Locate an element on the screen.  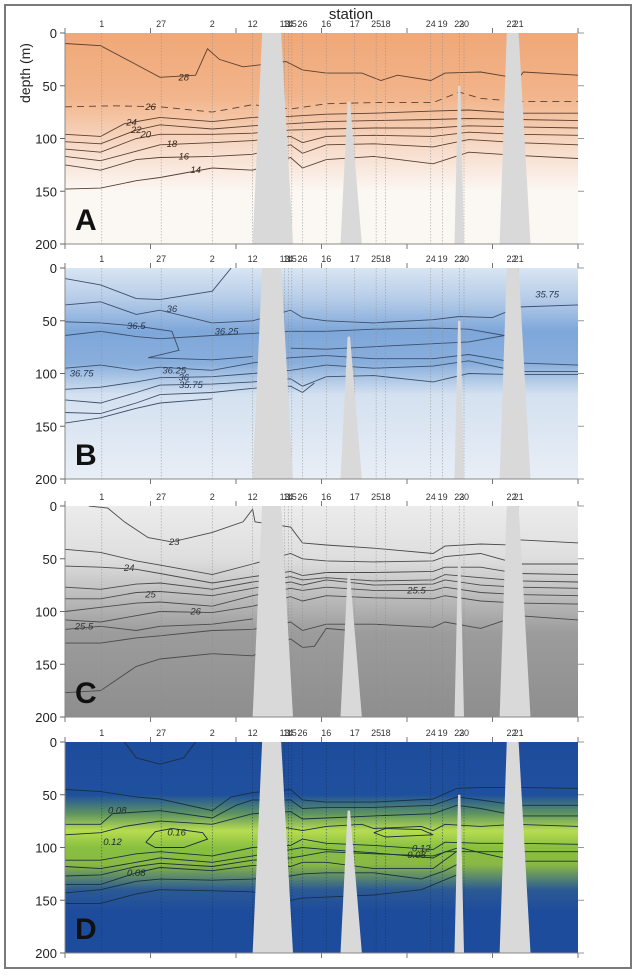
contour-label: 24 is located at coordinates (131, 123).